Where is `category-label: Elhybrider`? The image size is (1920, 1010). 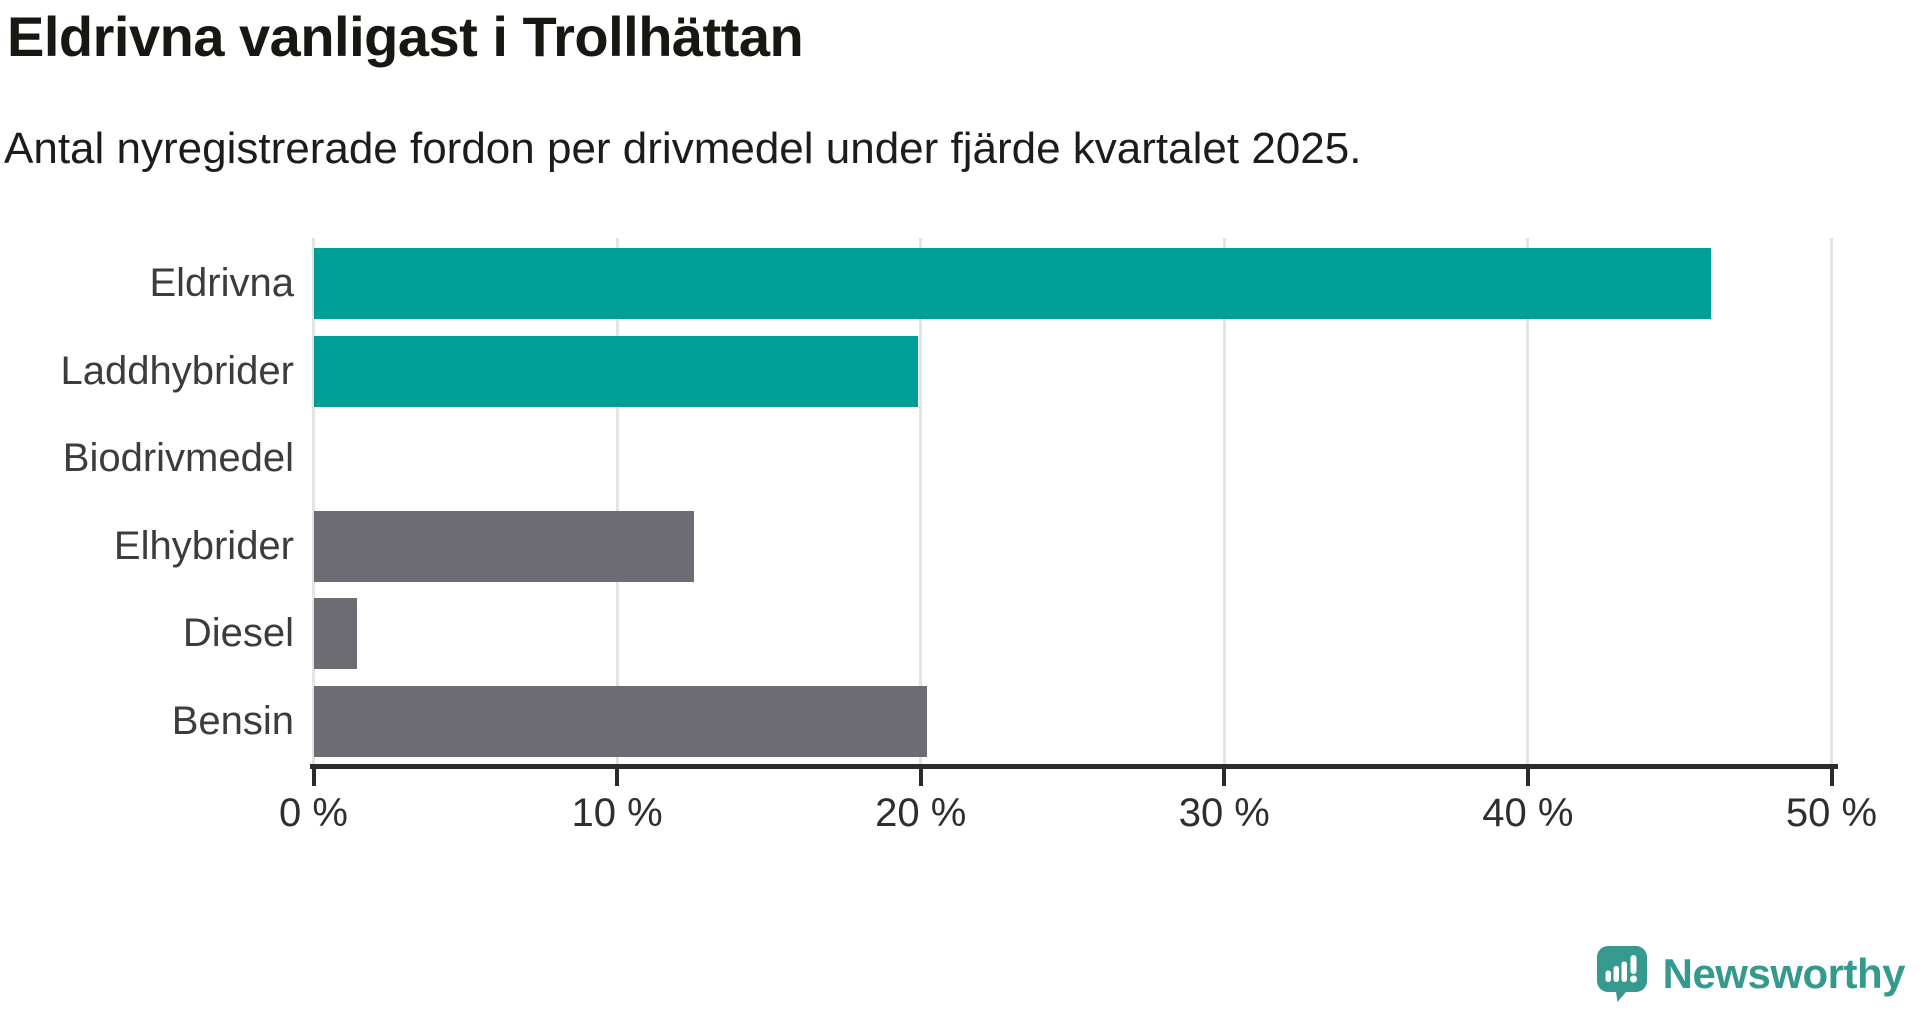
category-label: Elhybrider is located at coordinates (203, 545).